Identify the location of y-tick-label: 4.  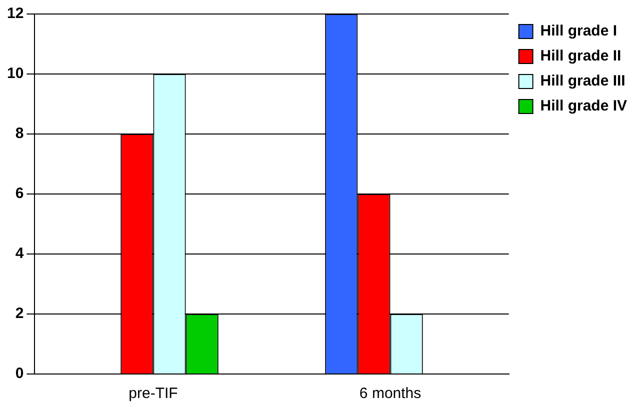
(19, 253).